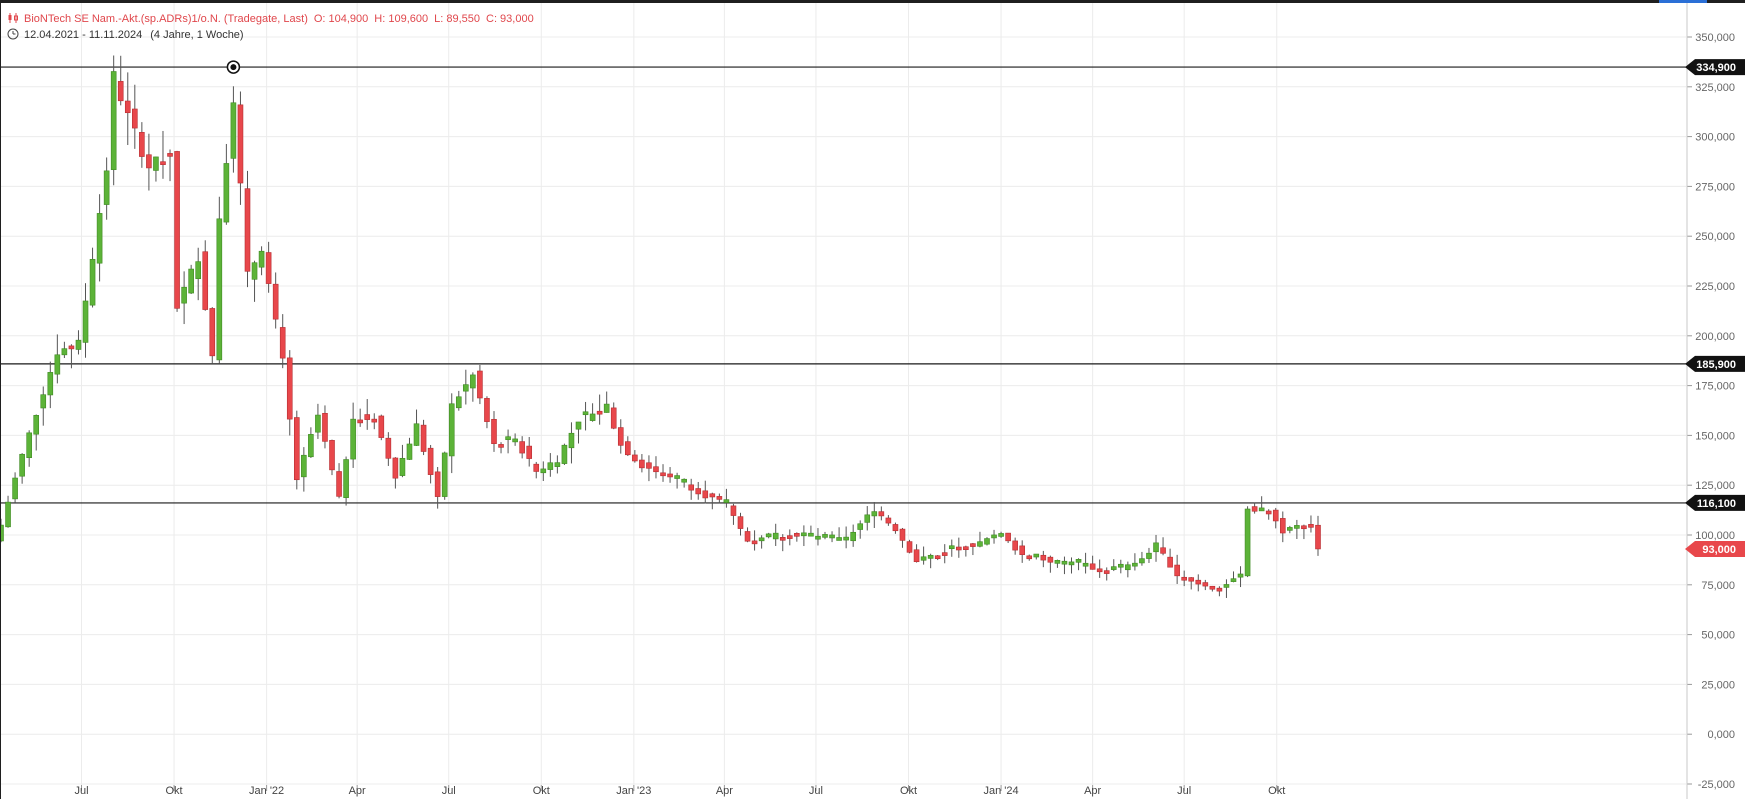  I want to click on price-tag-label: 334,900, so click(1716, 68).